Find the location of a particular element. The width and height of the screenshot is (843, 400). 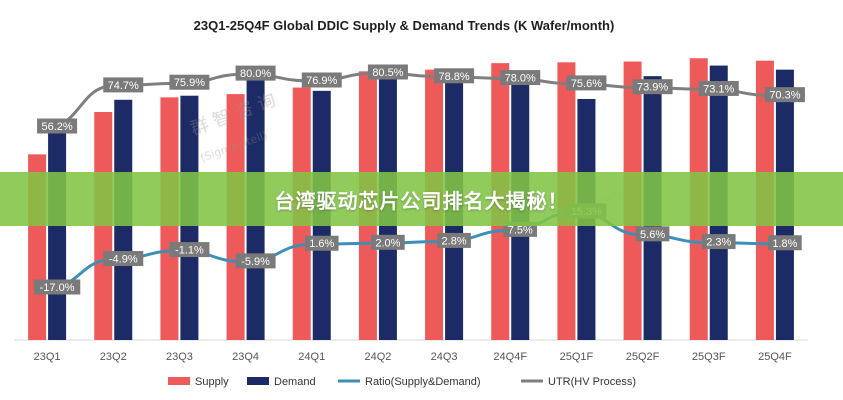

utr-data-label: 78.0% is located at coordinates (520, 79).